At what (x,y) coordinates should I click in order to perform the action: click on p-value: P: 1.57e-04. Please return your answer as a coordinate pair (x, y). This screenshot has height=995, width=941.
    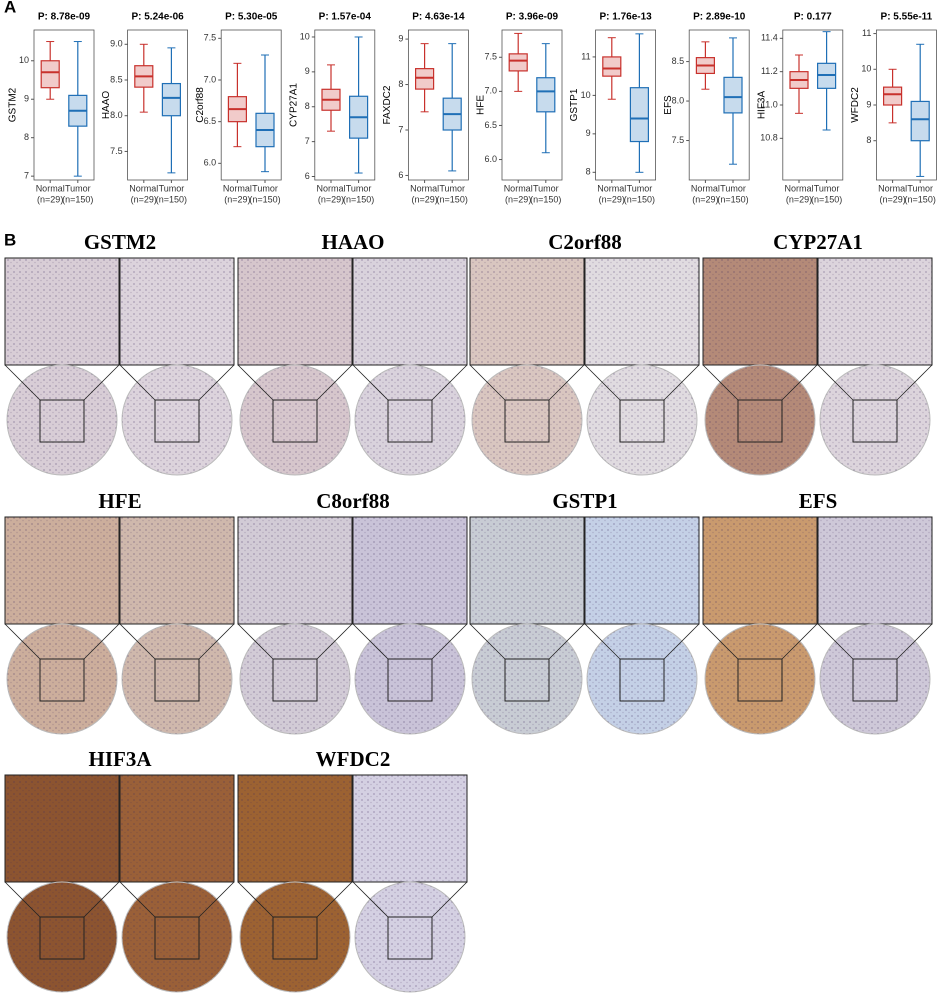
    Looking at the image, I should click on (345, 17).